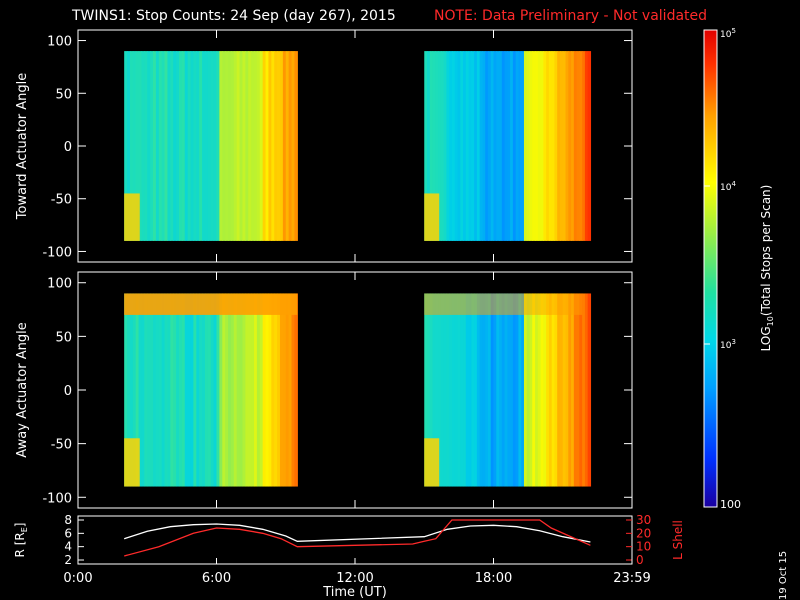  I want to click on lshell-line, so click(357, 538).